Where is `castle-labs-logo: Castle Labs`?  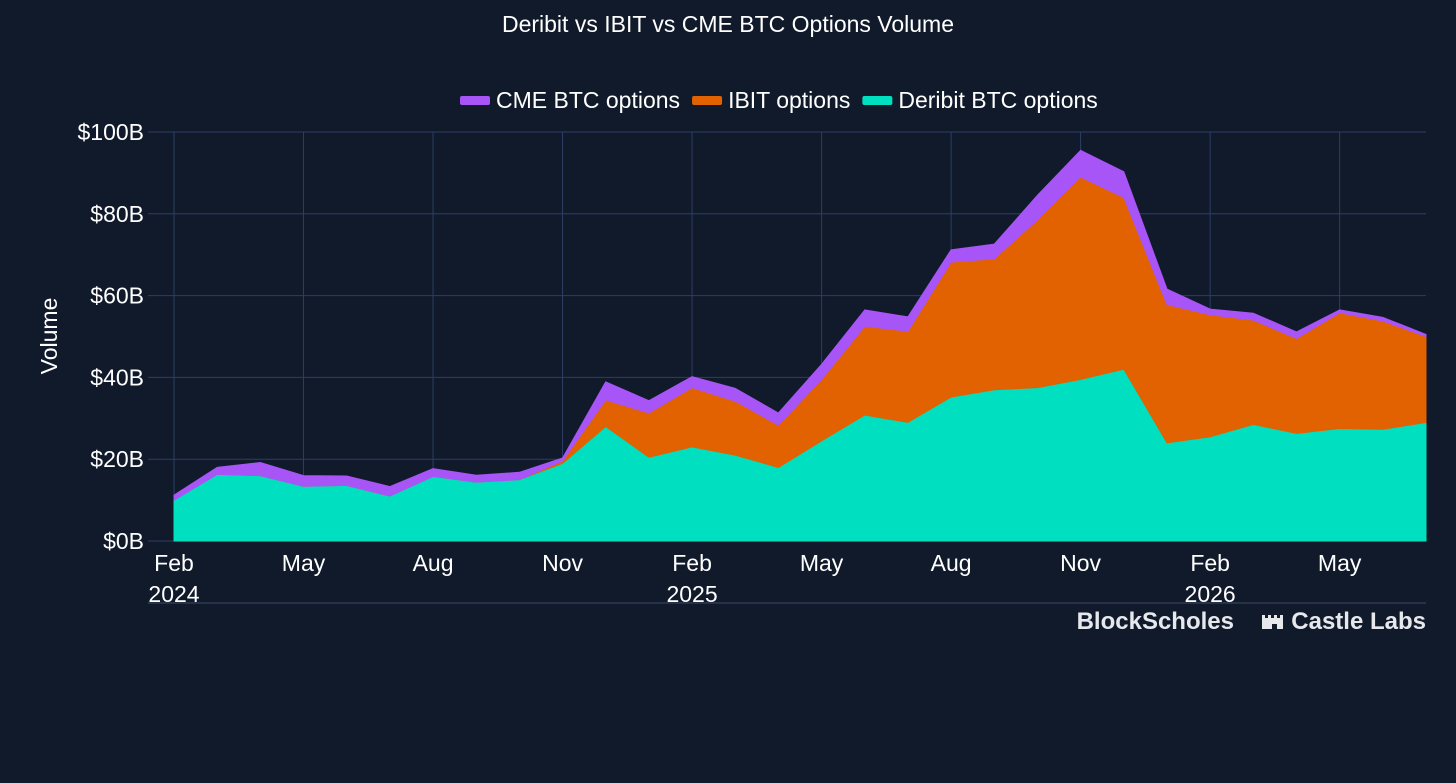 castle-labs-logo: Castle Labs is located at coordinates (1344, 621).